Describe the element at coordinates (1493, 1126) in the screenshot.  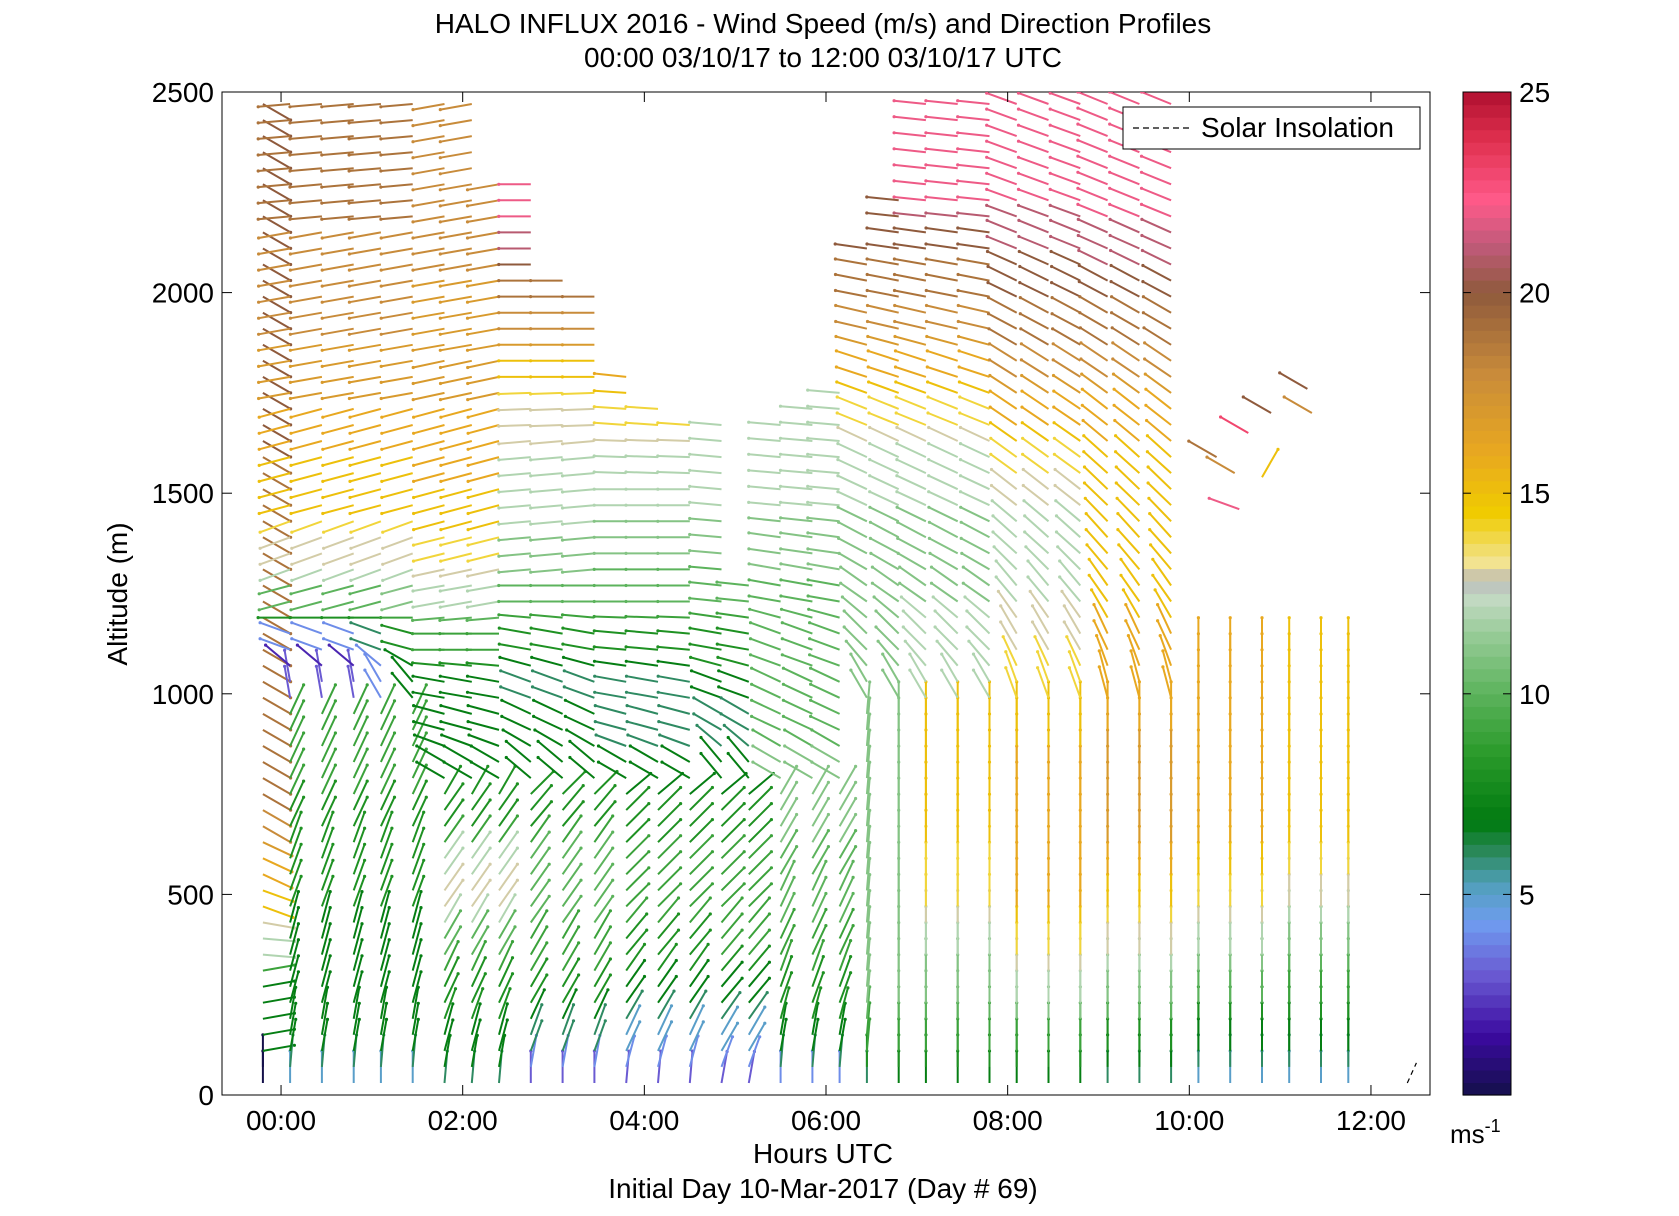
I see `colorbar-unit-exponent: -1` at that location.